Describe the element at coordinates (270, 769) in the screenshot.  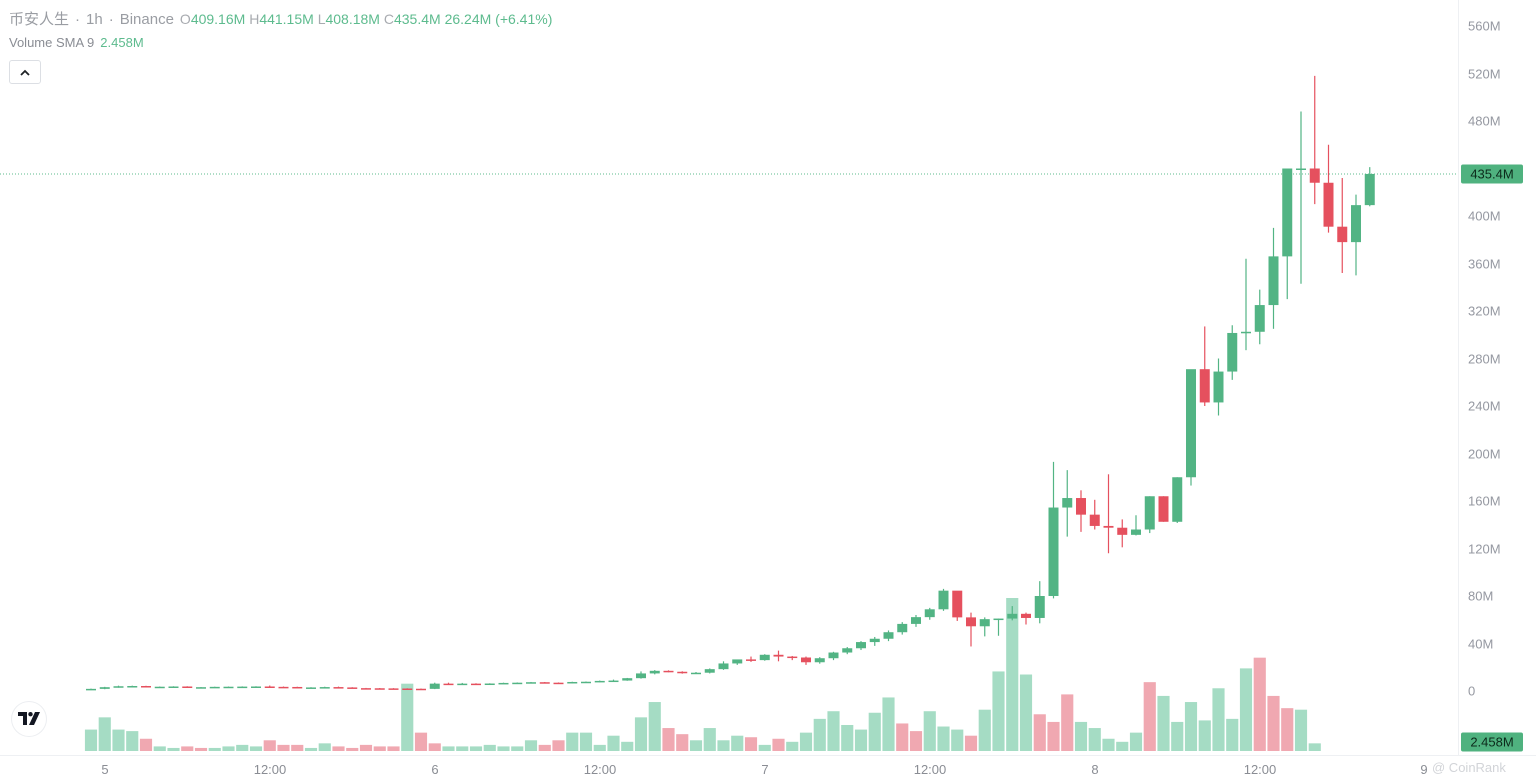
I see `time-tick-label: 12:00` at that location.